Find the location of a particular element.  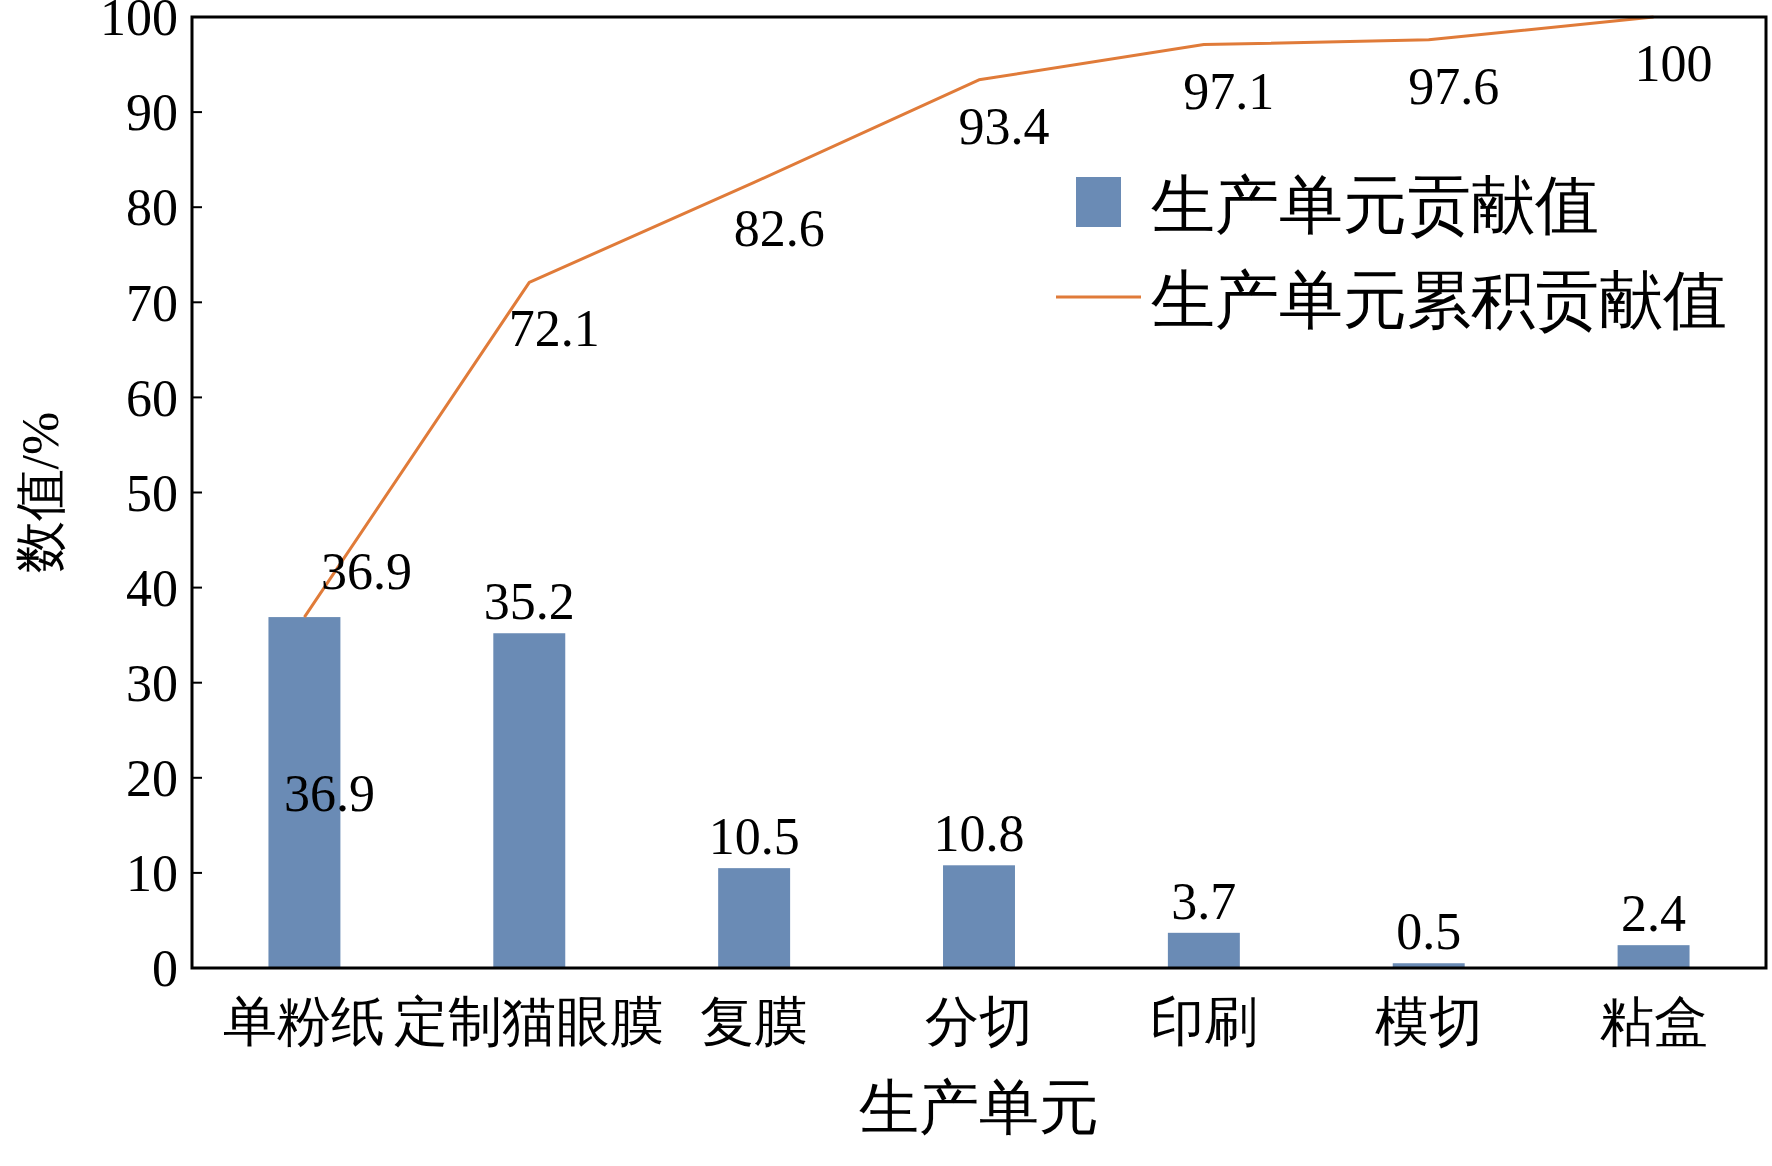

y-tick-label: 0 is located at coordinates (165, 969).